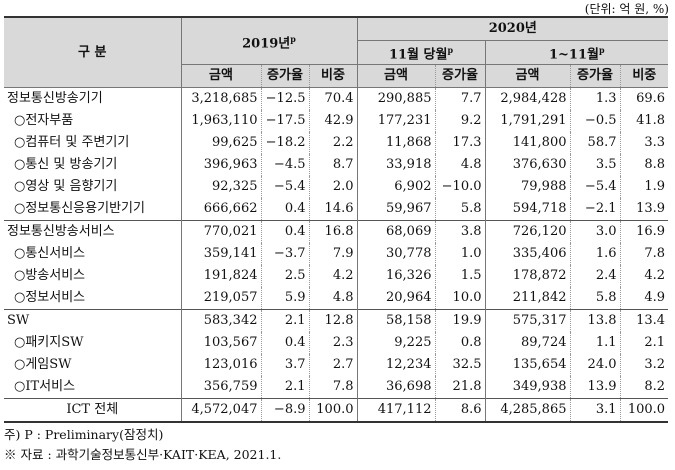 This screenshot has width=675, height=470. What do you see at coordinates (332, 76) in the screenshot?
I see `header-share-2019: 비중` at bounding box center [332, 76].